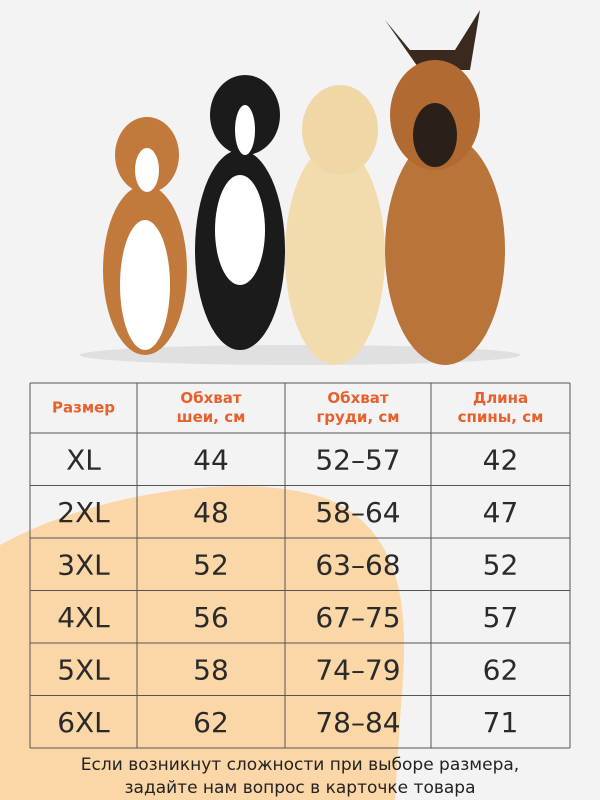  What do you see at coordinates (501, 417) in the screenshot?
I see `column-header: спины, см` at bounding box center [501, 417].